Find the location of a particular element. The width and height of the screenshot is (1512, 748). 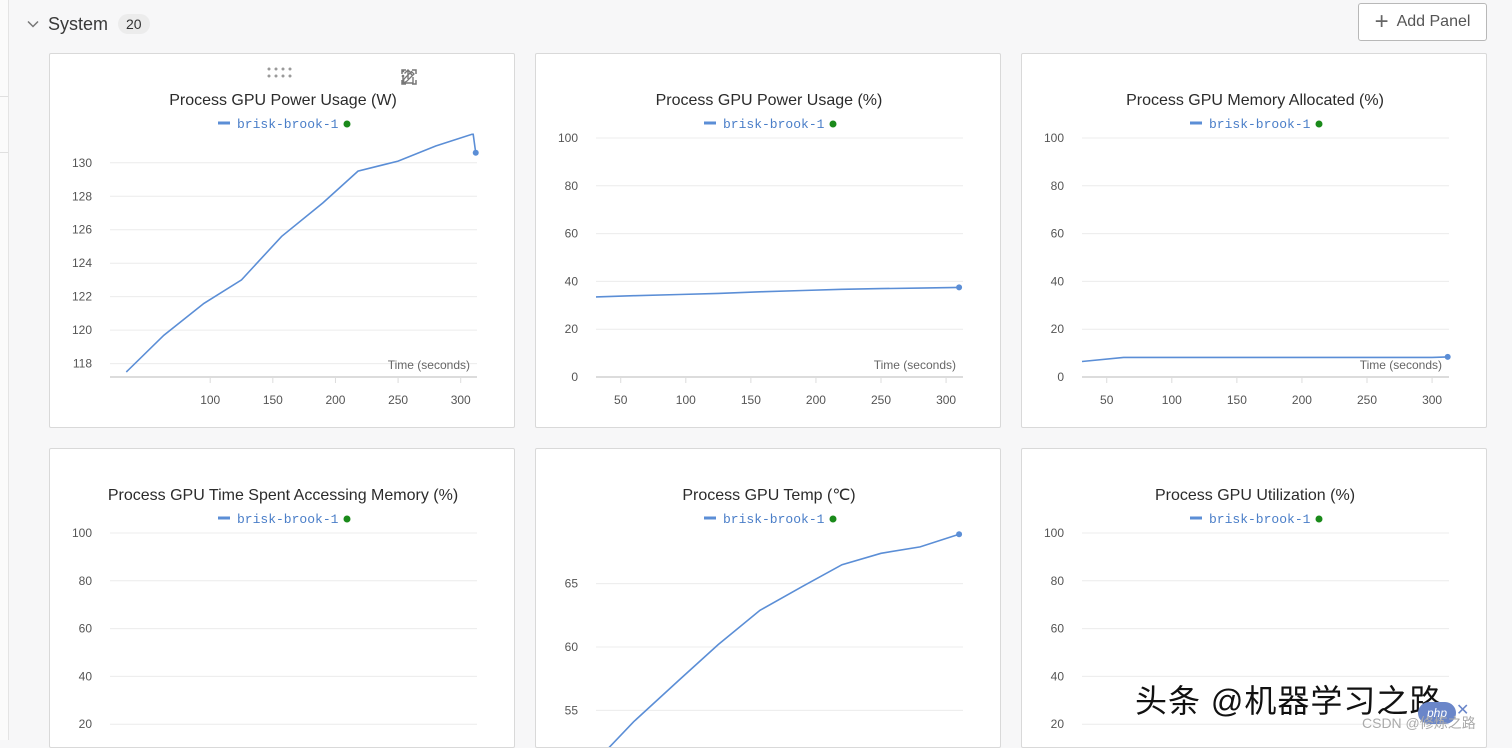

expand-icon is located at coordinates (442, 78).